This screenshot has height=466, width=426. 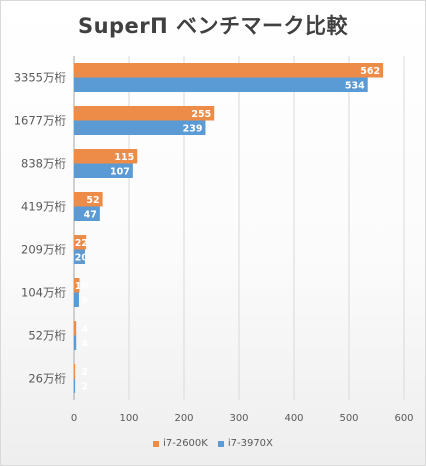 I want to click on x-tick-label: 400, so click(x=293, y=418).